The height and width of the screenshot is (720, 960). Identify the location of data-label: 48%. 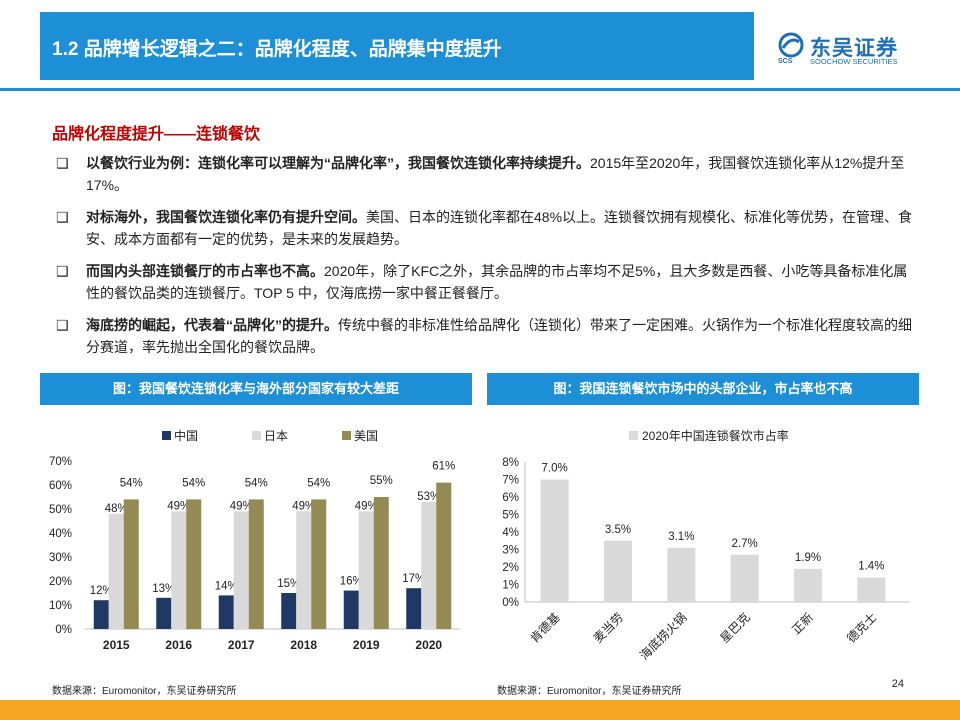
(116, 509).